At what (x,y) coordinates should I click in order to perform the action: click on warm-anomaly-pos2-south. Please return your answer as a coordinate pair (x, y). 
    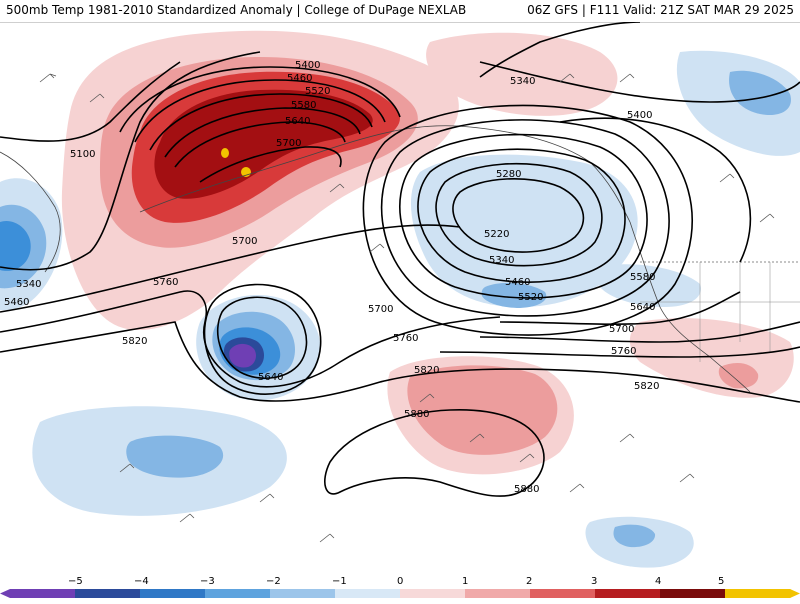
    Looking at the image, I should click on (482, 410).